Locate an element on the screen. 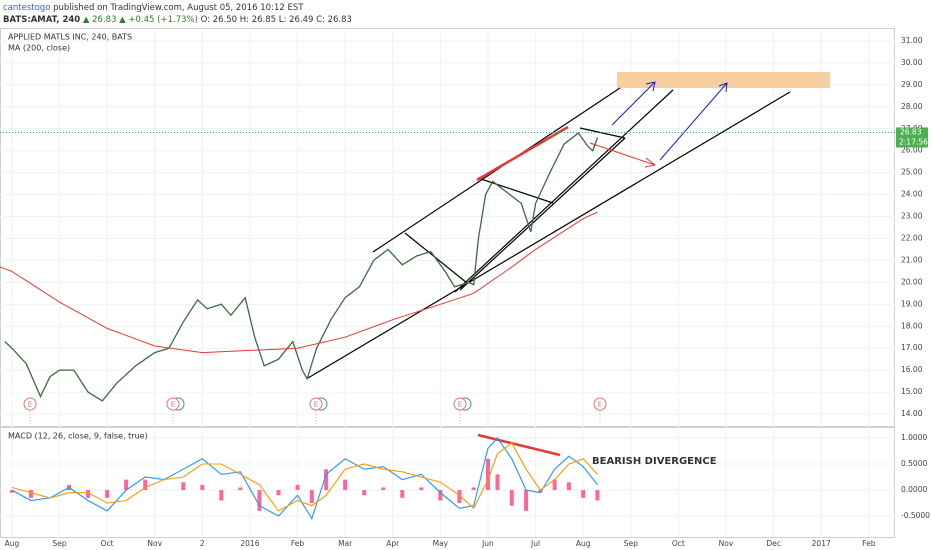  last-price-box is located at coordinates (912, 132).